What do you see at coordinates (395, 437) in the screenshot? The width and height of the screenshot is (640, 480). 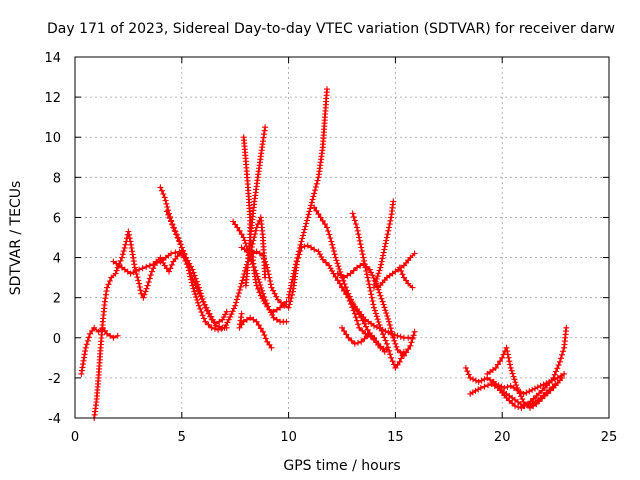 I see `x-tick-label: 15` at bounding box center [395, 437].